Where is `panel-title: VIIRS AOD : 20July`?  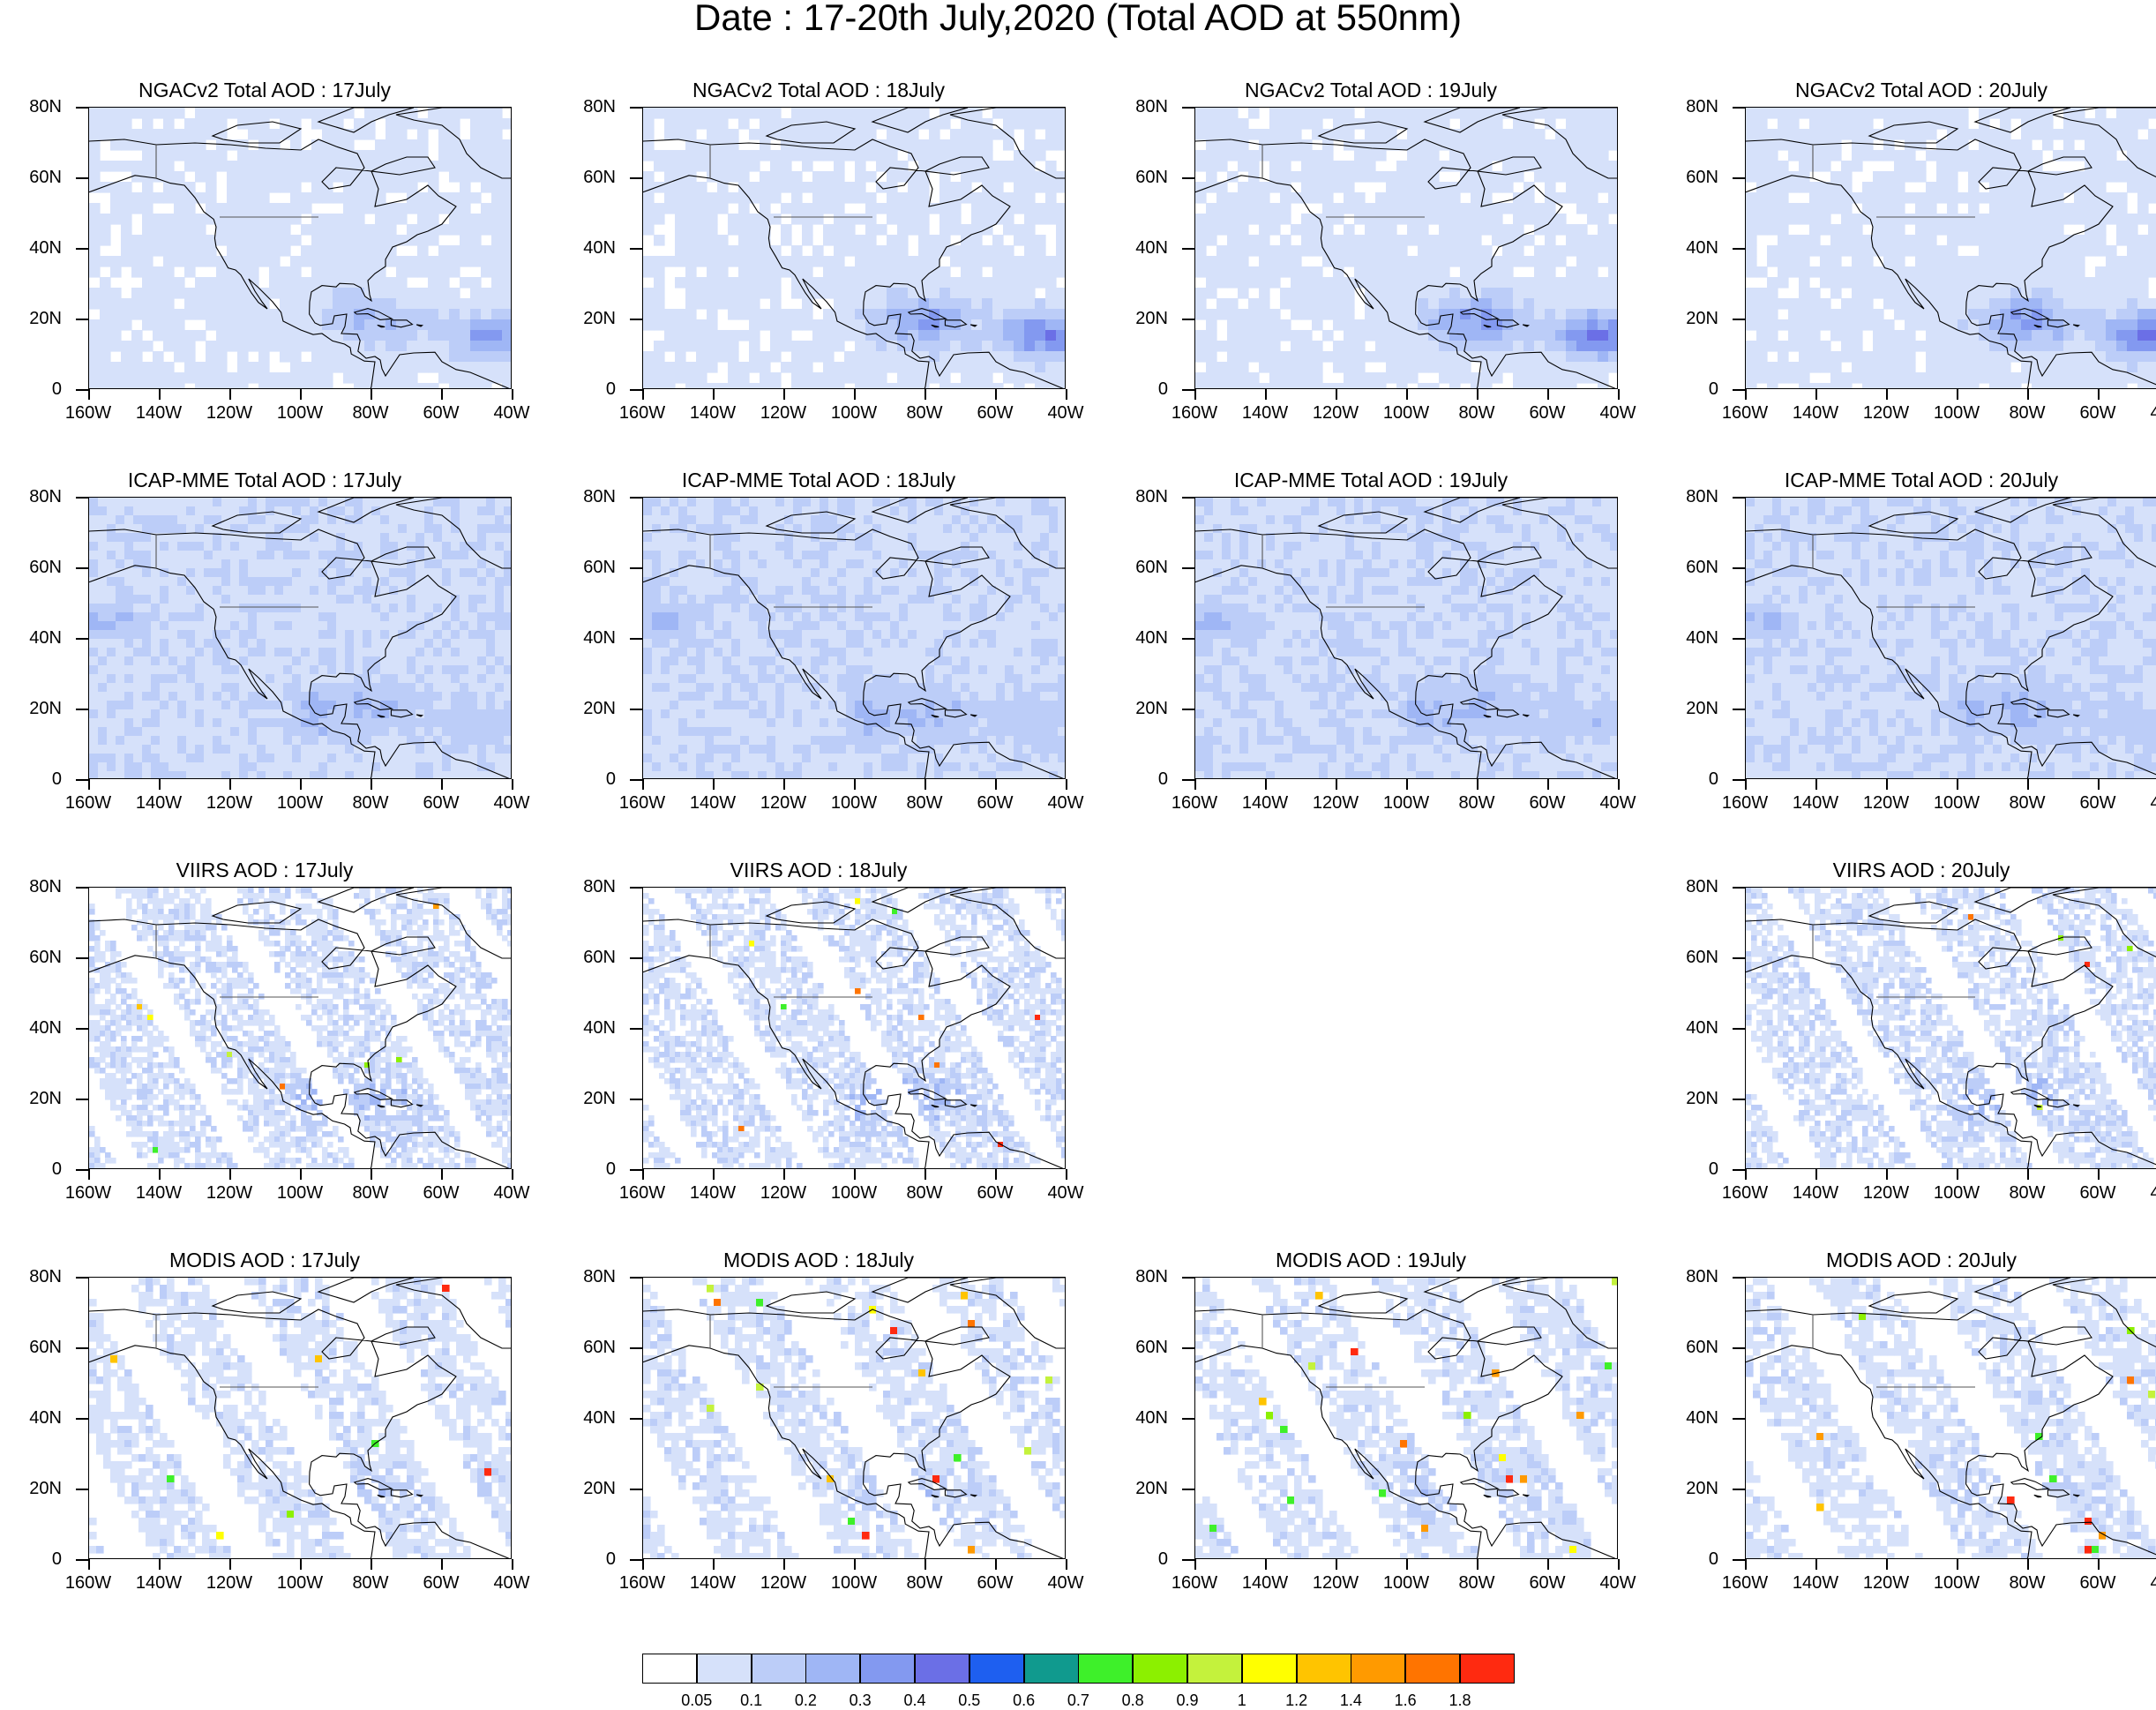 panel-title: VIIRS AOD : 20July is located at coordinates (1906, 870).